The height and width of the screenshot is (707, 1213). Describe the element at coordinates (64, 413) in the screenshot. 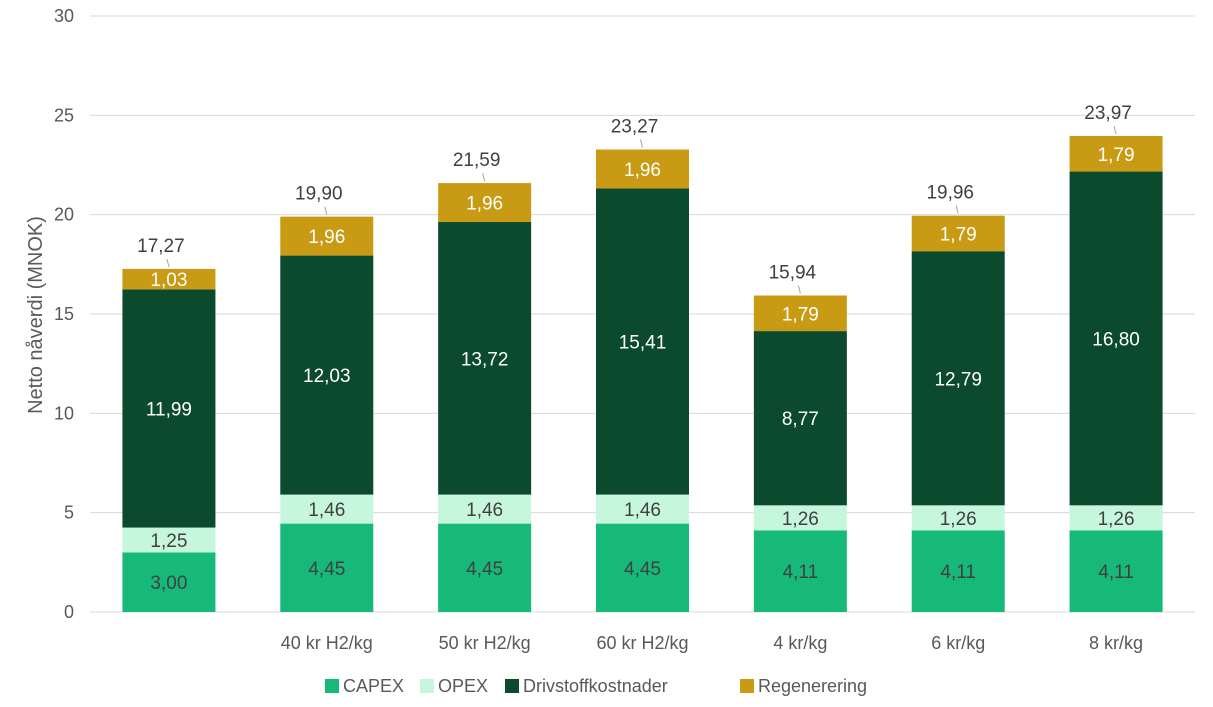

I see `y-tick-label: 10` at that location.